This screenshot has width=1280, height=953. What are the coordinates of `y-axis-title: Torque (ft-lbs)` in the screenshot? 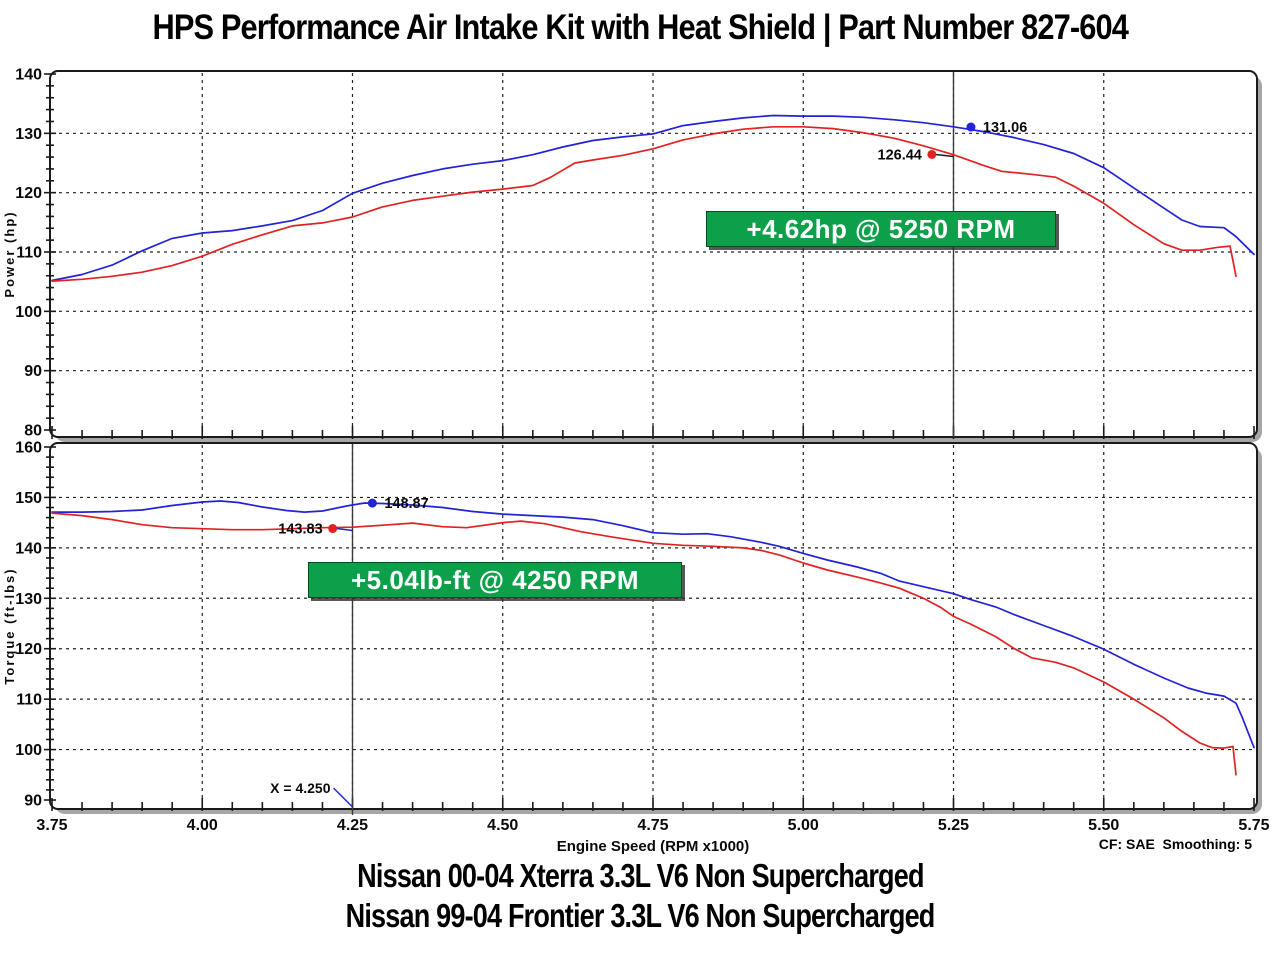 It's located at (9, 625).